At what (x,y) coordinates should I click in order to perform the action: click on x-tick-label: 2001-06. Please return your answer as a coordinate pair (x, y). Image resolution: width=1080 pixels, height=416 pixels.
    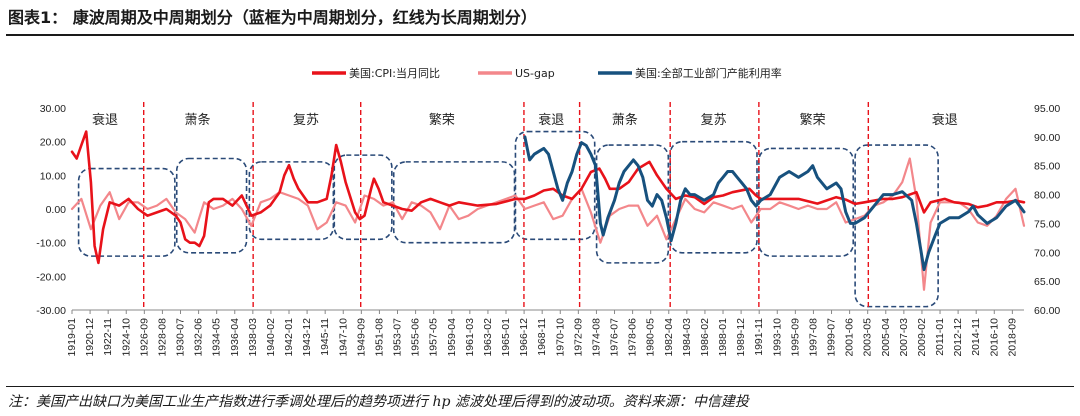
    Looking at the image, I should click on (850, 337).